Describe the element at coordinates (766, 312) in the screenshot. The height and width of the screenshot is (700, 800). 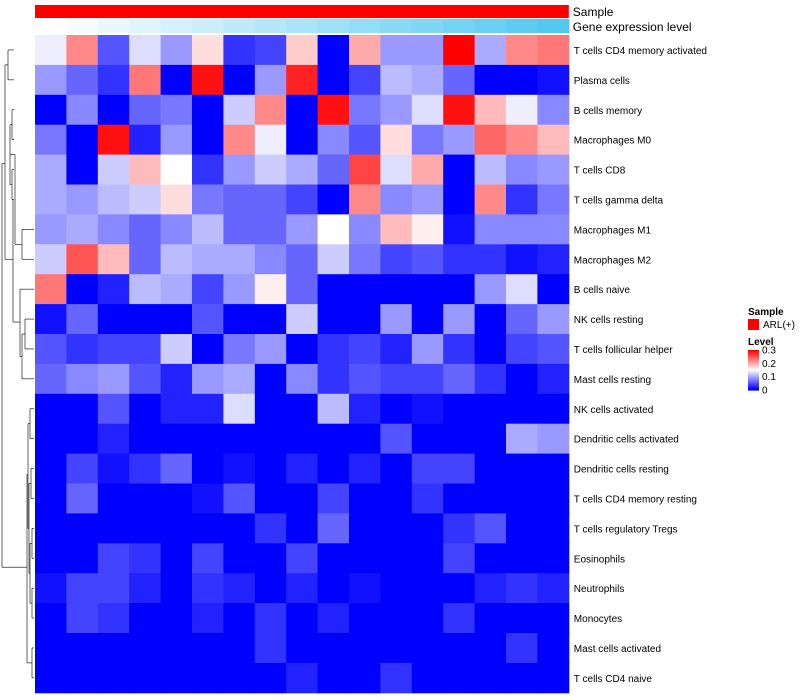
I see `legend-sample-title: Sample` at that location.